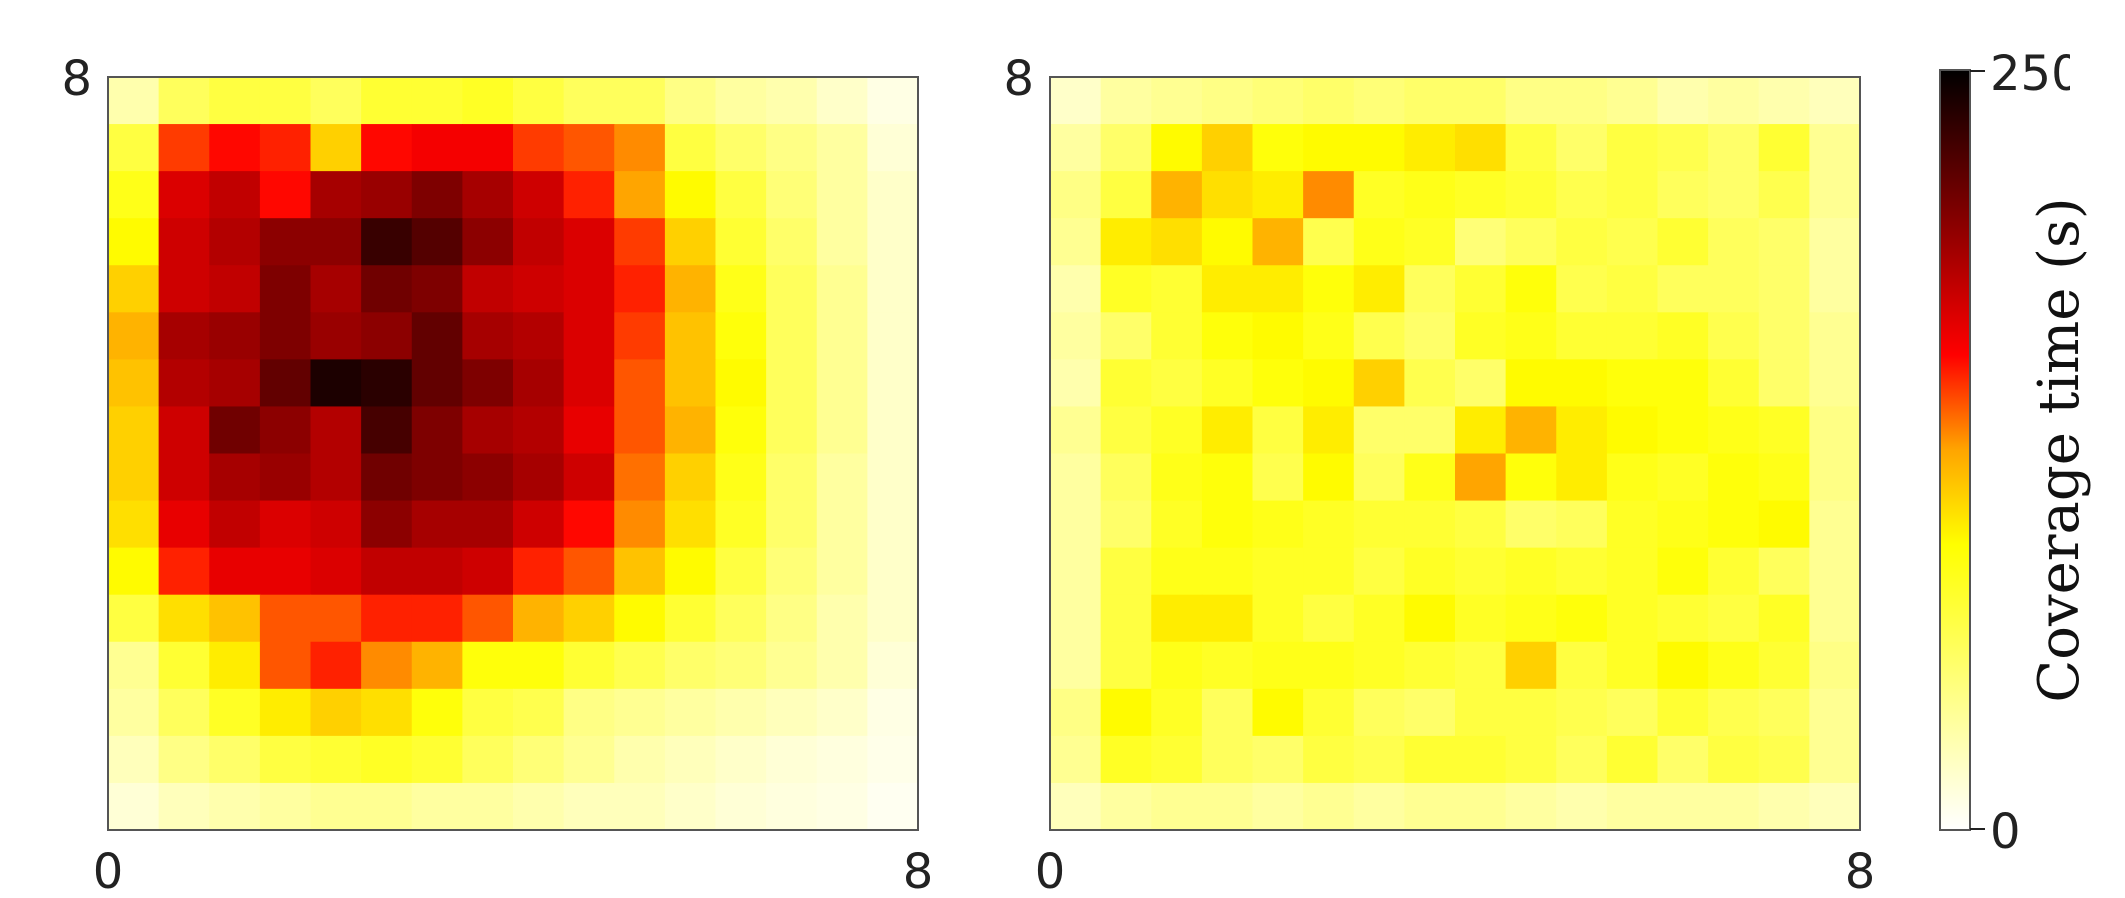  I want to click on right-xtick-end: 8, so click(1860, 871).